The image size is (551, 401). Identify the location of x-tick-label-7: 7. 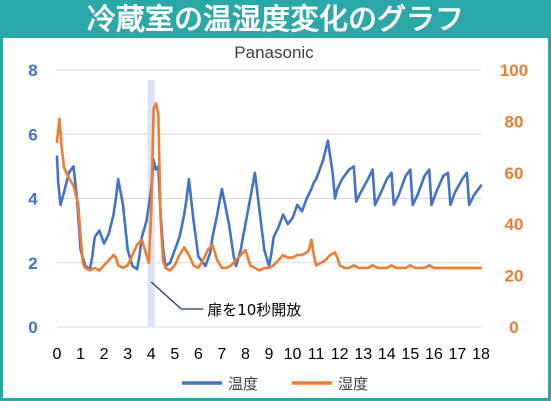
(221, 354).